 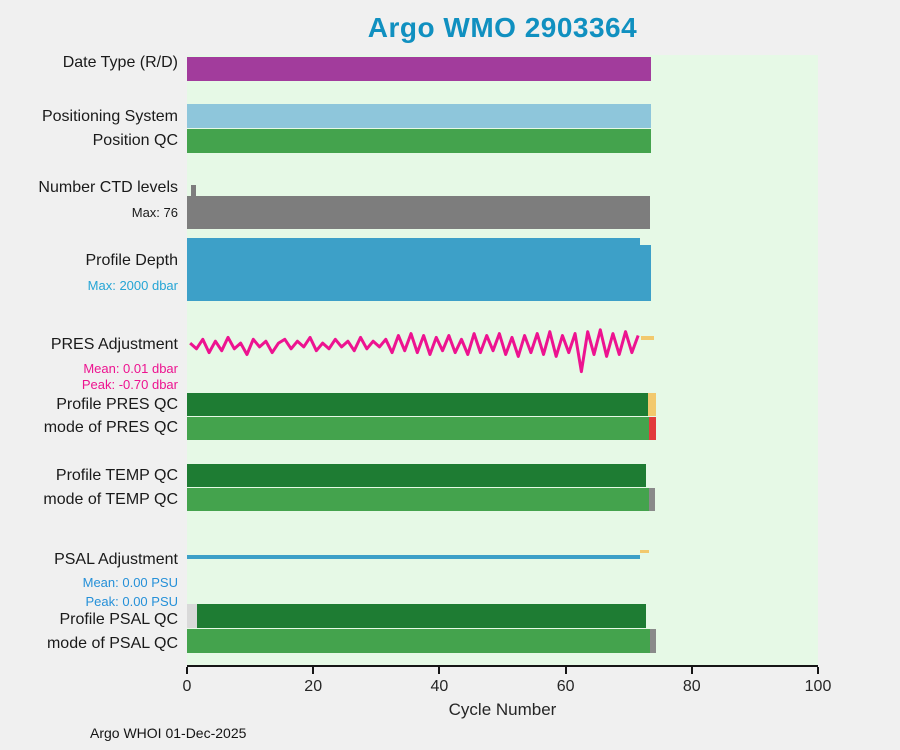 What do you see at coordinates (118, 620) in the screenshot?
I see `row-label: Profile PSAL QC` at bounding box center [118, 620].